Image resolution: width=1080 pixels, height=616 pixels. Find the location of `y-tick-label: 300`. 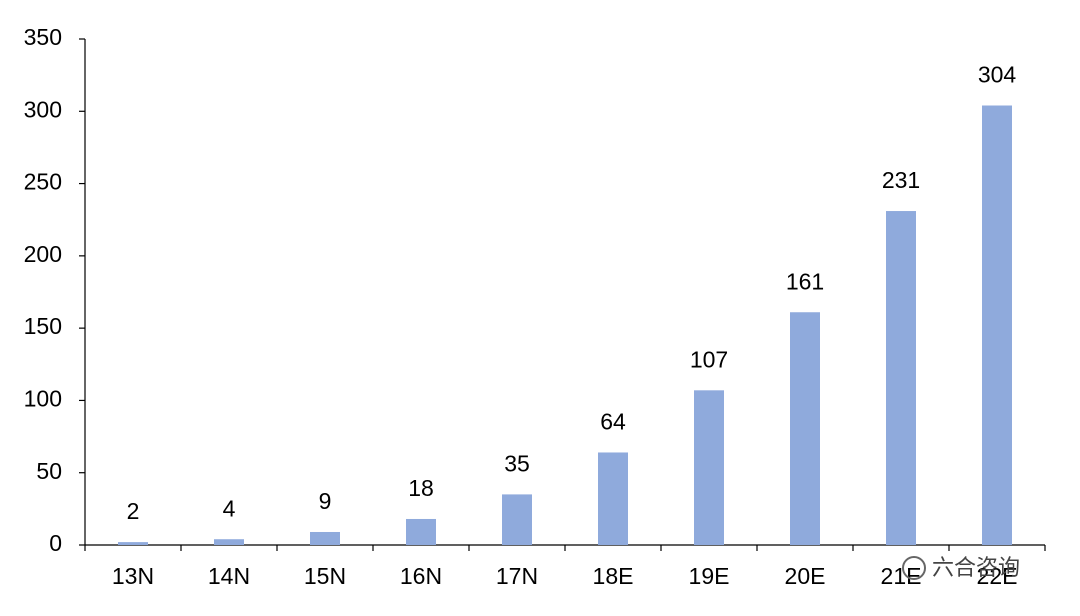

y-tick-label: 300 is located at coordinates (43, 109).